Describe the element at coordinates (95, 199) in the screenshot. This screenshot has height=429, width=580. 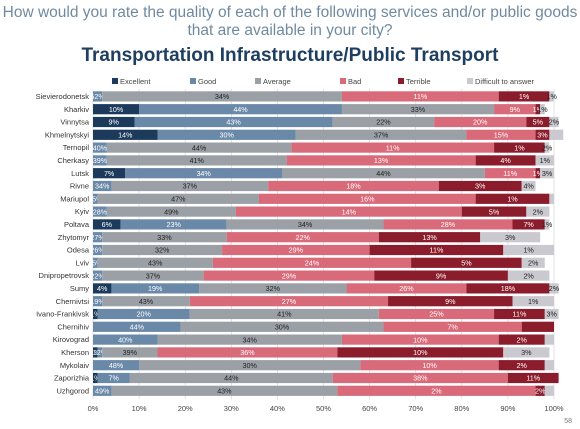
I see `data-label: 35%` at that location.